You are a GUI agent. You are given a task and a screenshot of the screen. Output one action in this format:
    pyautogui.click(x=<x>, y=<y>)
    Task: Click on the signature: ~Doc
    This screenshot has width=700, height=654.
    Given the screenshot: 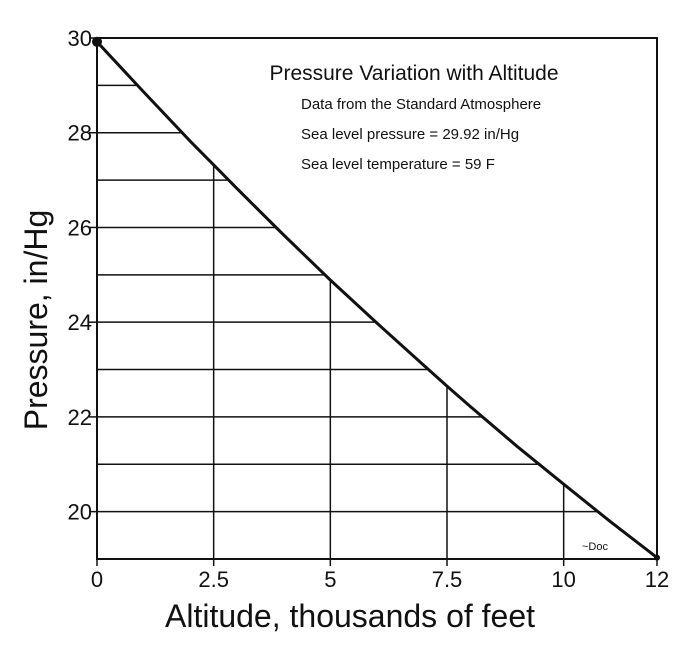 What is the action you would take?
    pyautogui.click(x=595, y=547)
    